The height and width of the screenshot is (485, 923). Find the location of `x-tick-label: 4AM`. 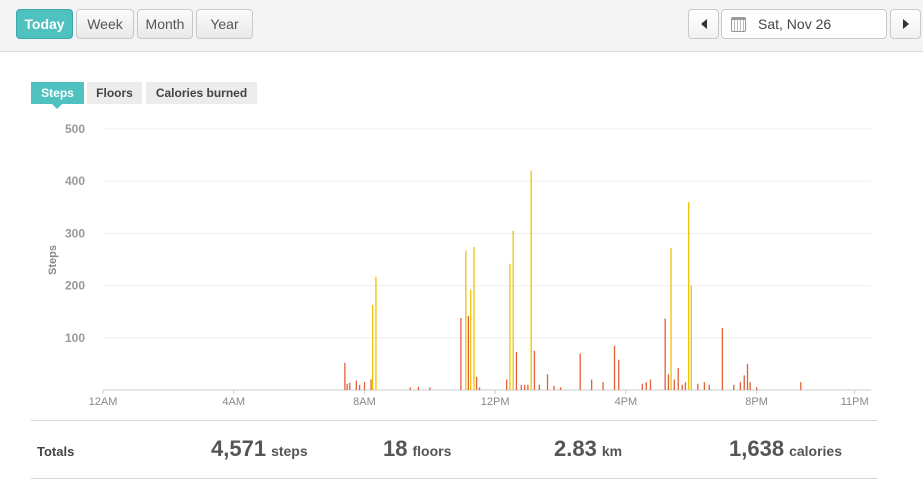

x-tick-label: 4AM is located at coordinates (233, 402).